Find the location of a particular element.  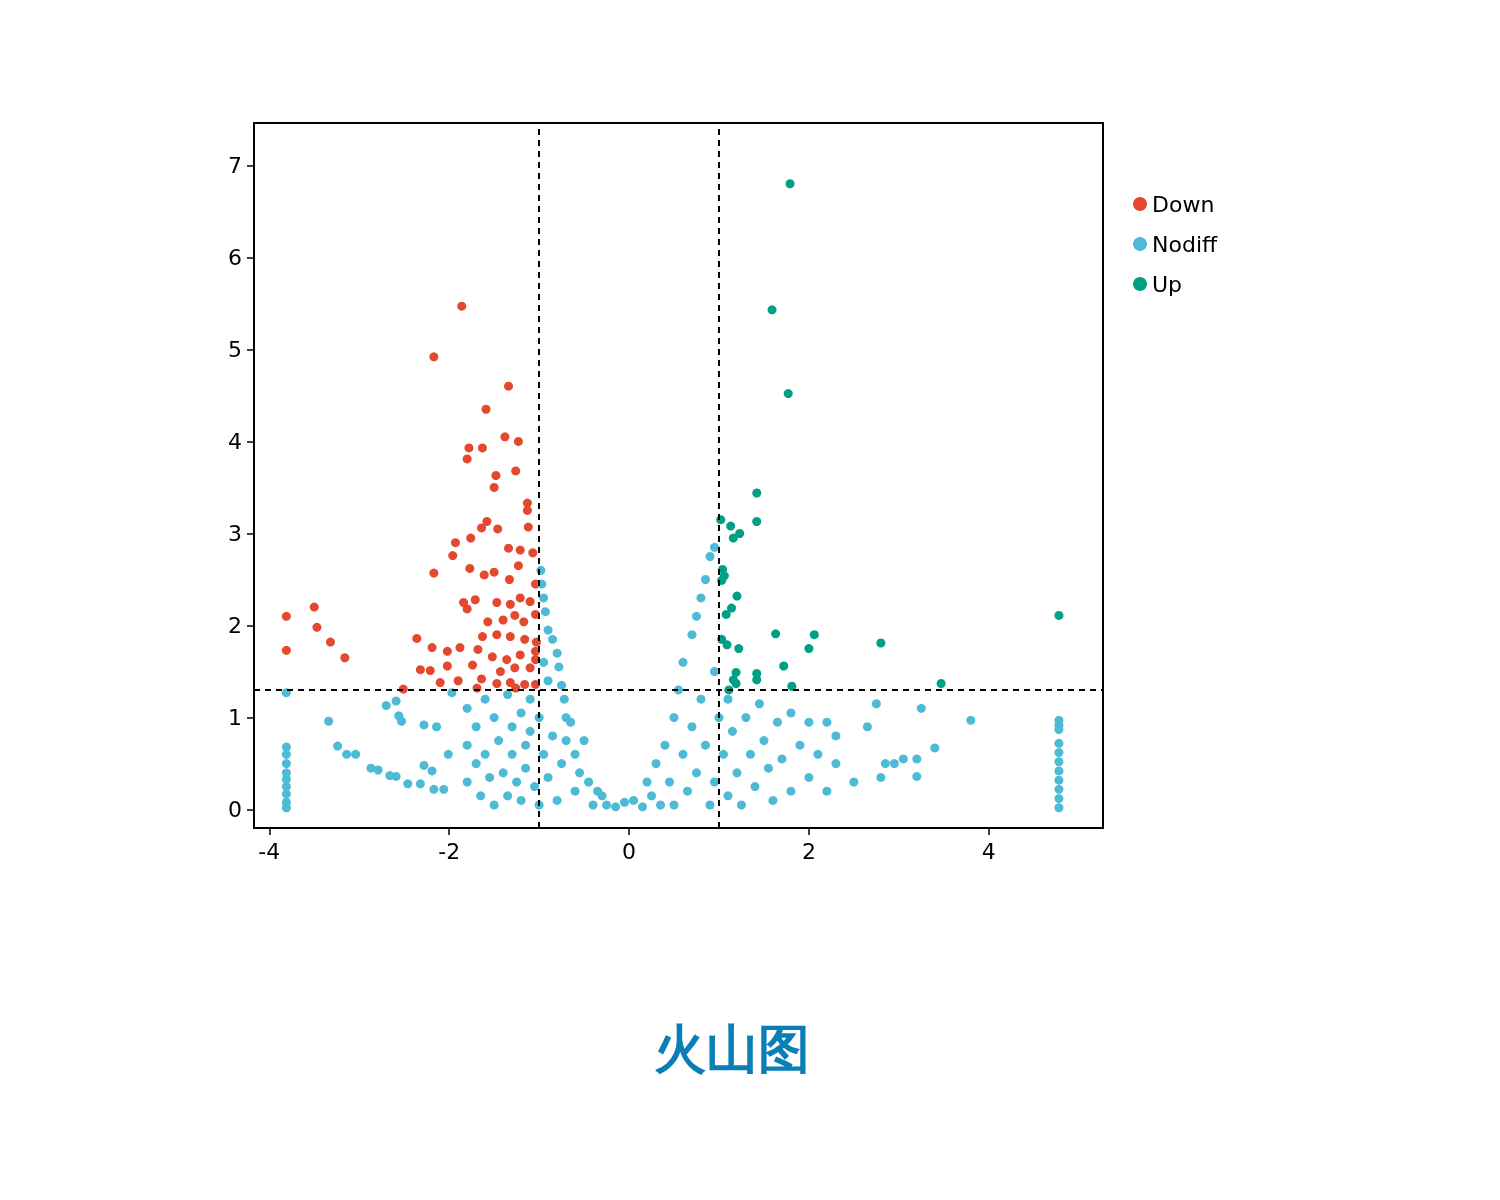

y-tick-label: 6 is located at coordinates (235, 257).